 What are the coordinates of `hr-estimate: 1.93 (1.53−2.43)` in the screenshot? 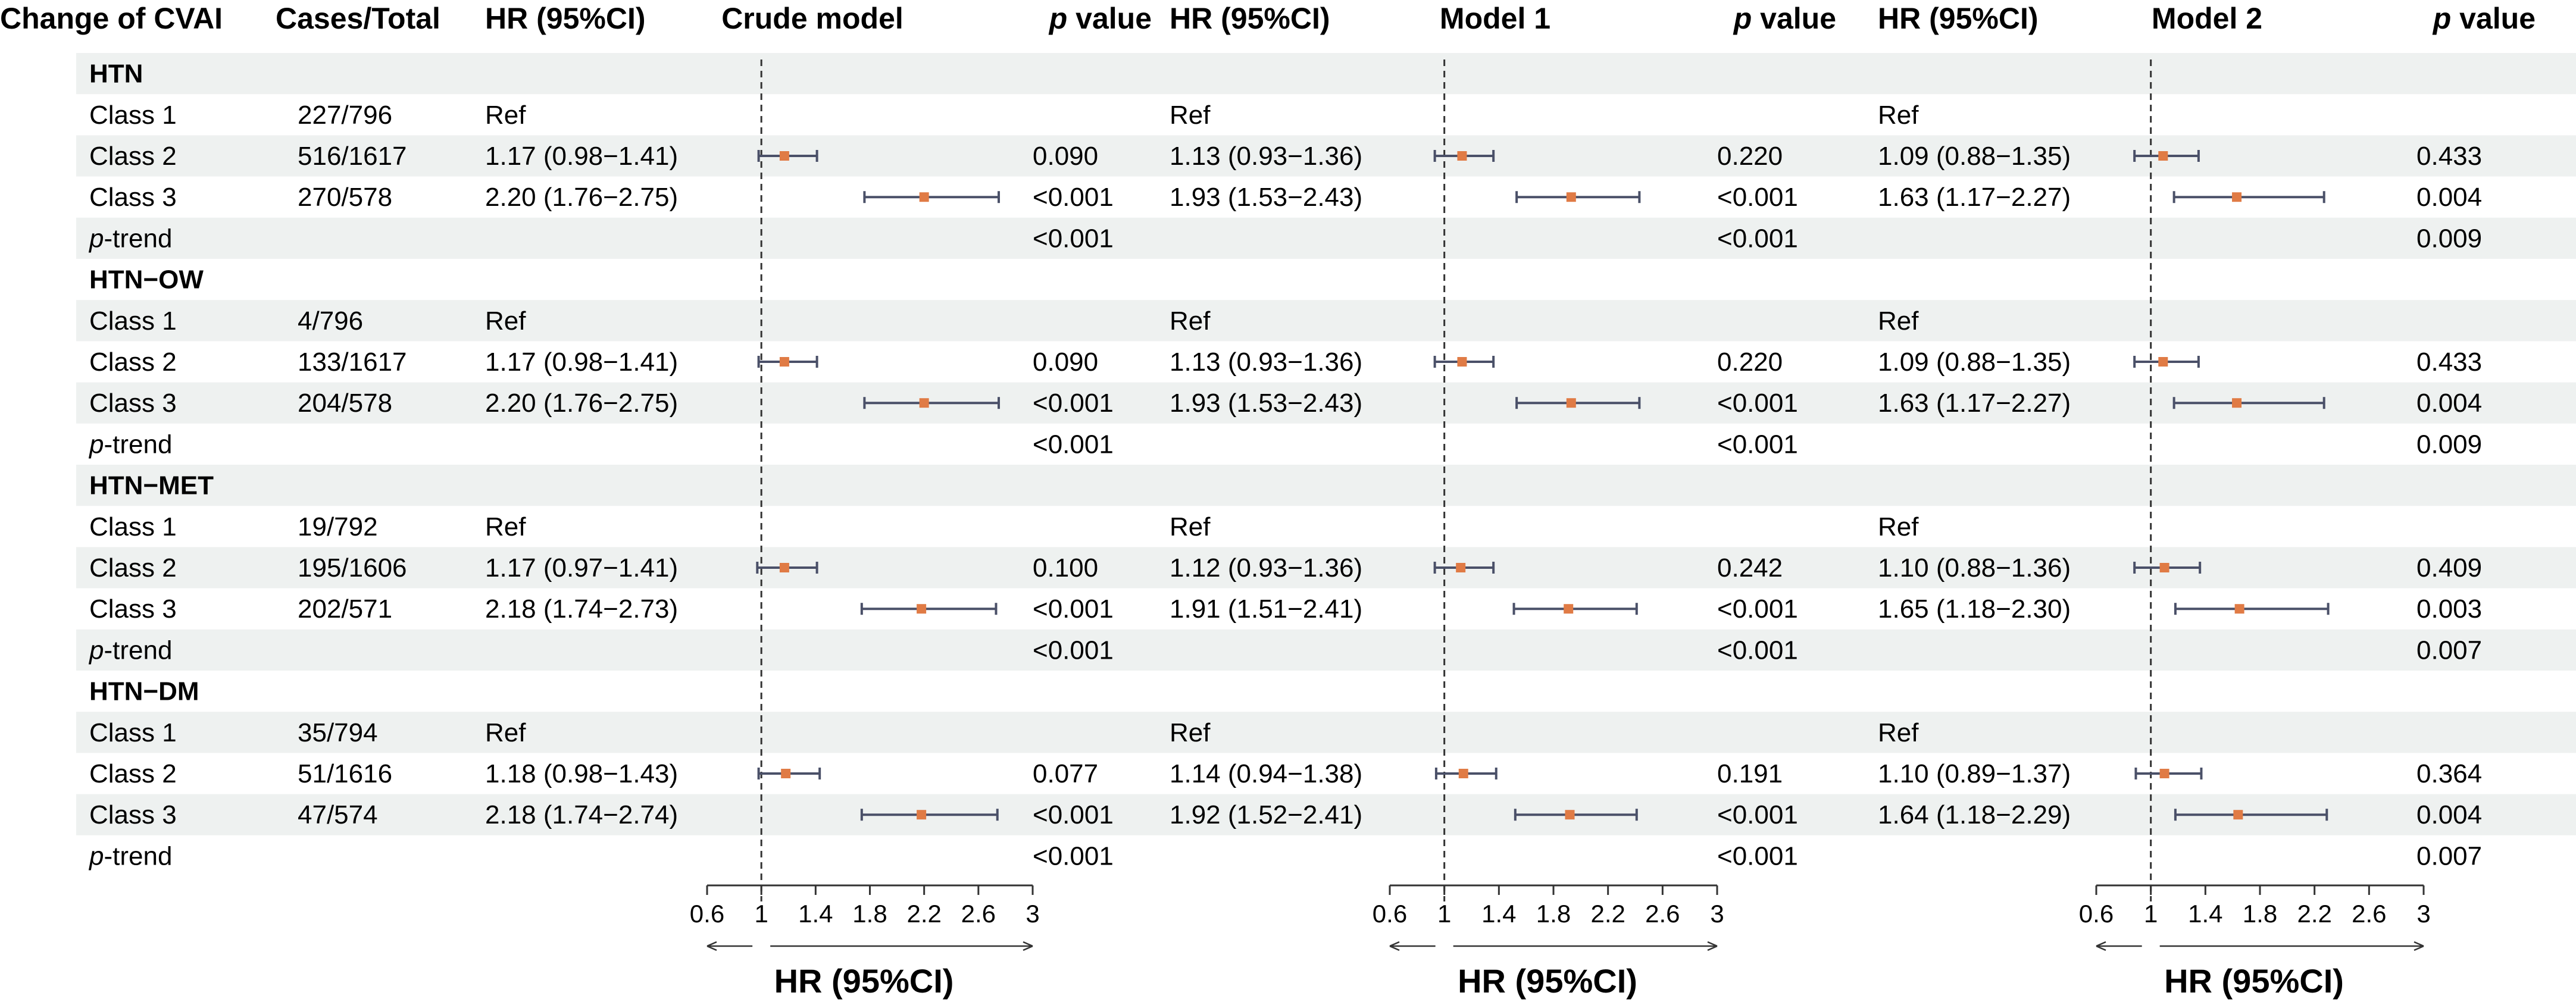 It's located at (1266, 403).